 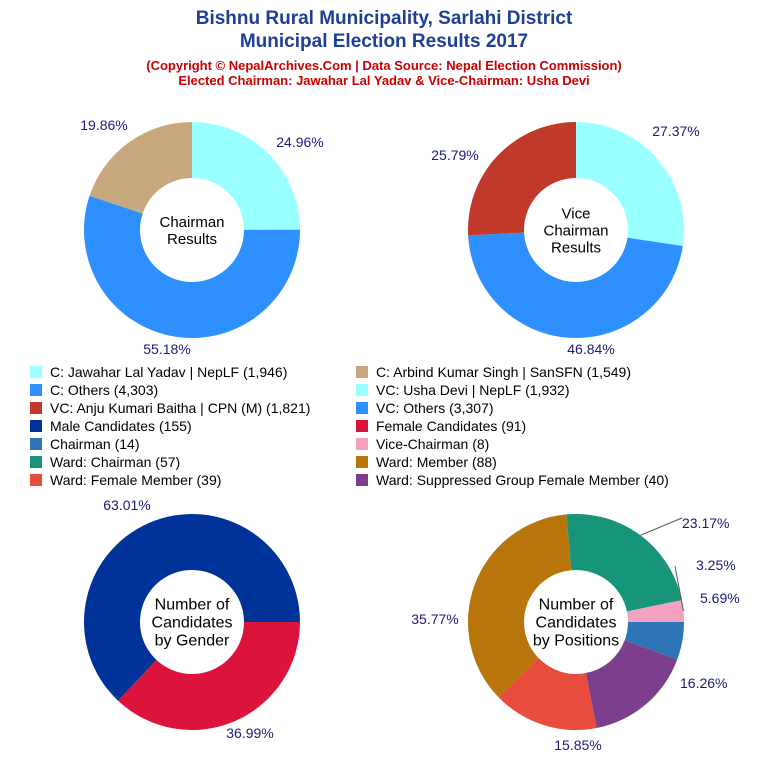 What do you see at coordinates (103, 125) in the screenshot?
I see `percent-label: 19.86%` at bounding box center [103, 125].